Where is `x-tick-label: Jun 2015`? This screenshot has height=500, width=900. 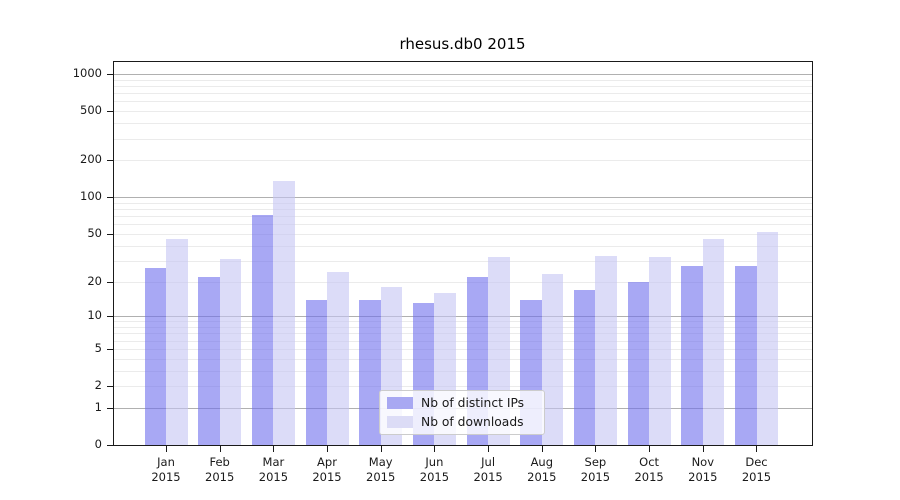
x-tick-label: Jun 2015 is located at coordinates (434, 470).